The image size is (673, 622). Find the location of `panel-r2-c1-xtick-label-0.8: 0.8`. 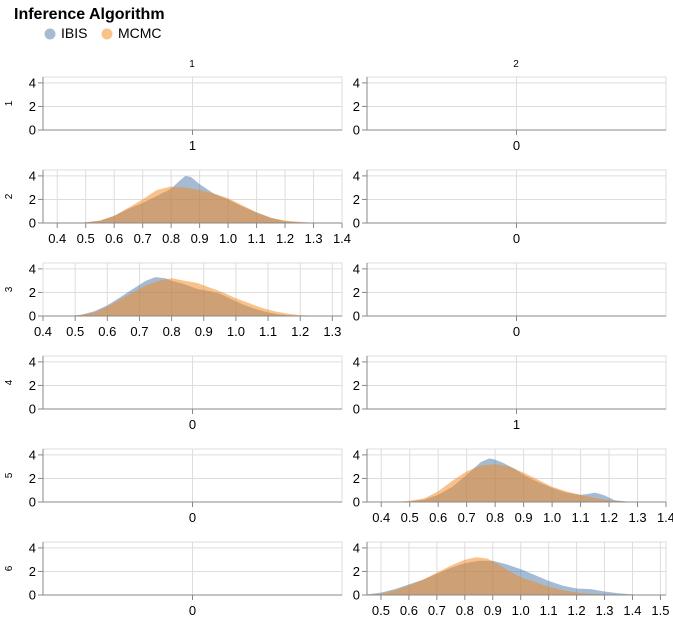

panel-r2-c1-xtick-label-0.8: 0.8 is located at coordinates (171, 238).